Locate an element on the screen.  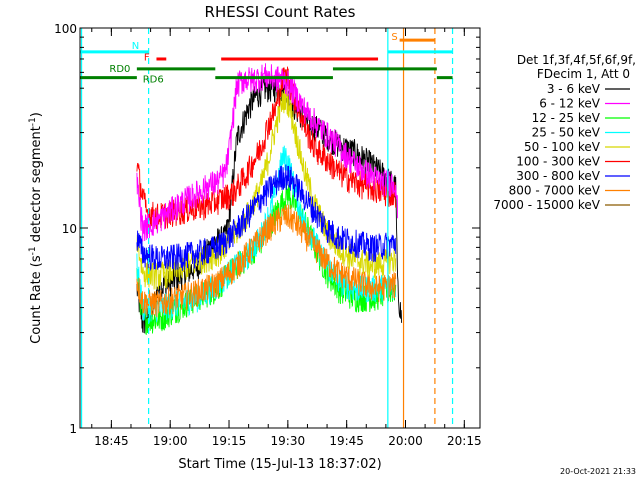
y-tick-label: 1 is located at coordinates (73, 429).